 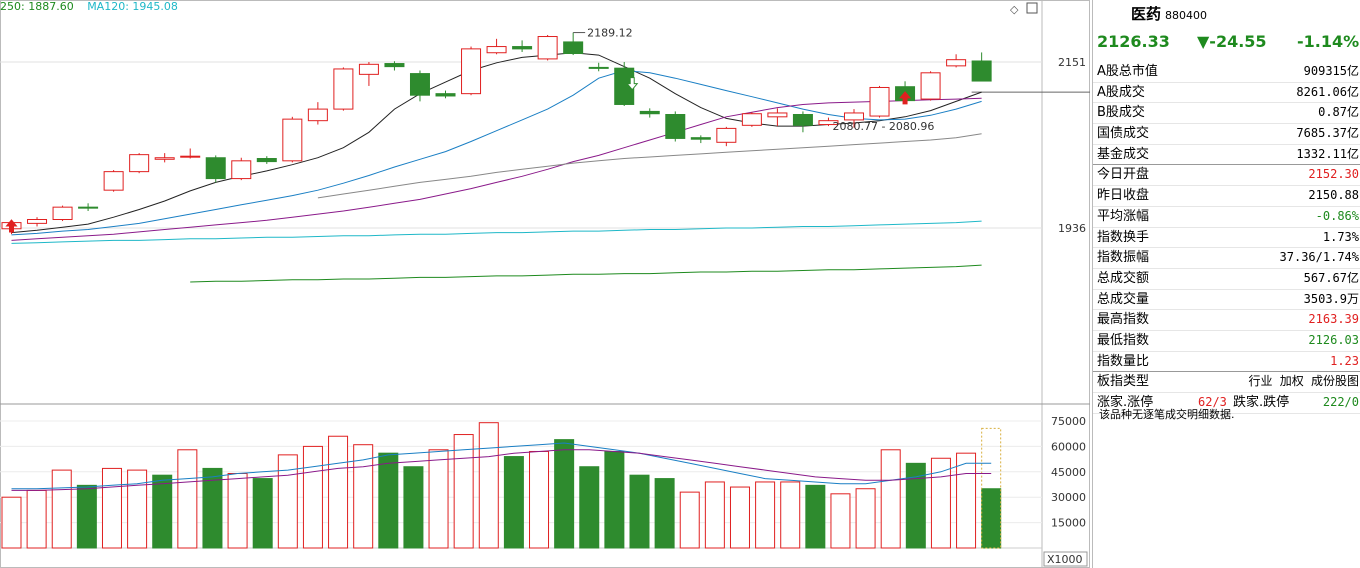 I want to click on quote-row-label: 平均涨幅, so click(x=1123, y=216).